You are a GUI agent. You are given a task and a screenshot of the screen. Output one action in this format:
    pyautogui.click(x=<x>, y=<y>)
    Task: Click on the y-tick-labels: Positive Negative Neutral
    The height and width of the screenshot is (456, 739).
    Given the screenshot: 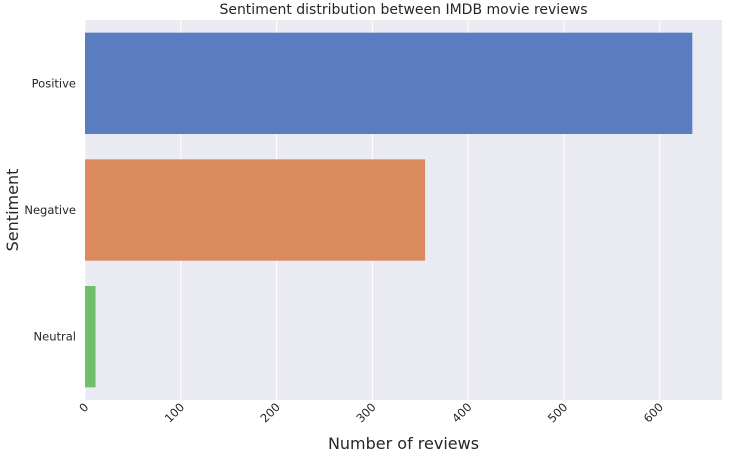 What is the action you would take?
    pyautogui.click(x=50, y=209)
    